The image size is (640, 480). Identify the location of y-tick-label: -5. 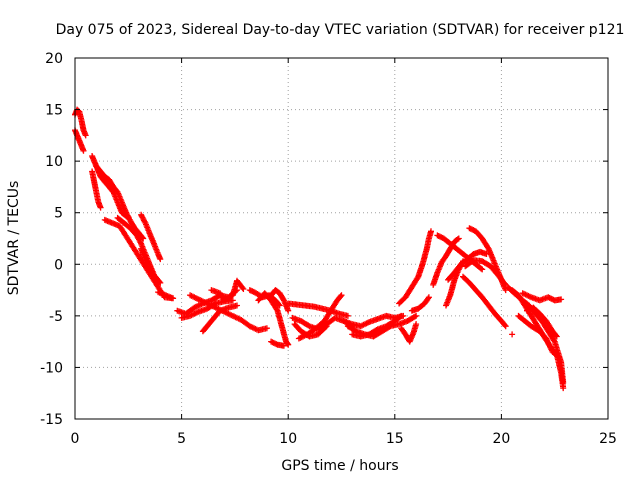
(56, 317).